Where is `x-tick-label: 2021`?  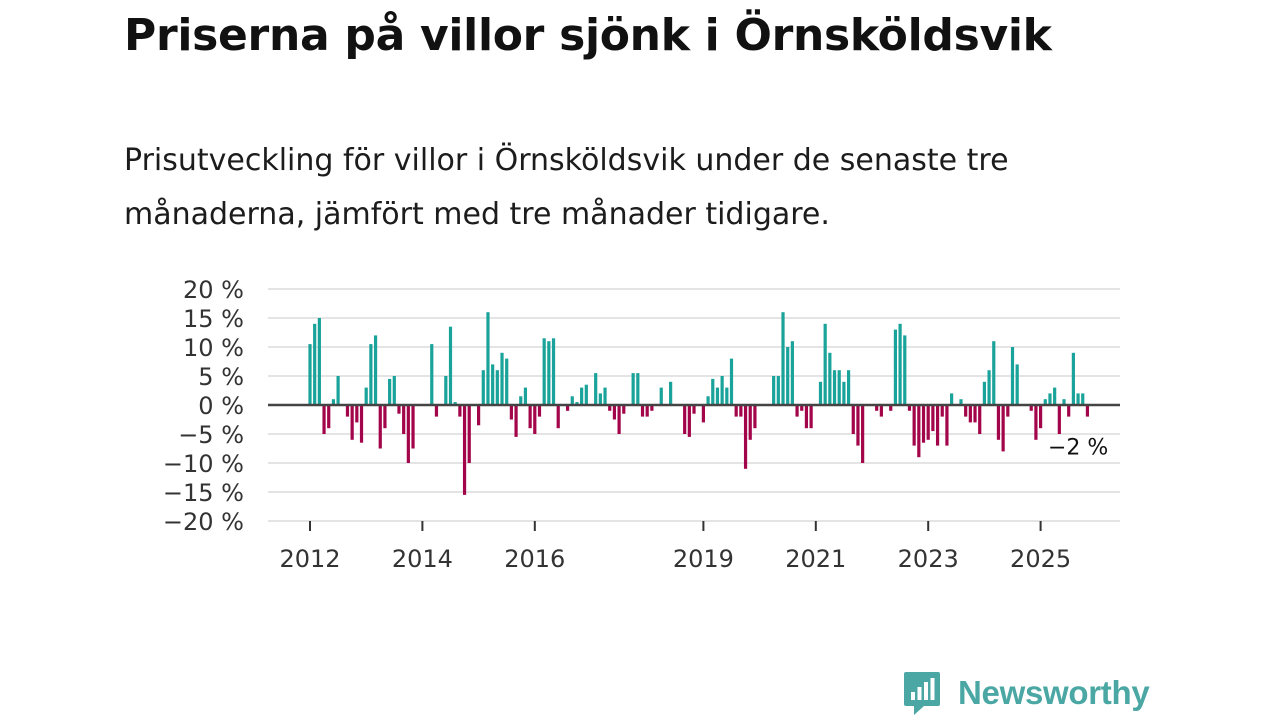 x-tick-label: 2021 is located at coordinates (815, 559).